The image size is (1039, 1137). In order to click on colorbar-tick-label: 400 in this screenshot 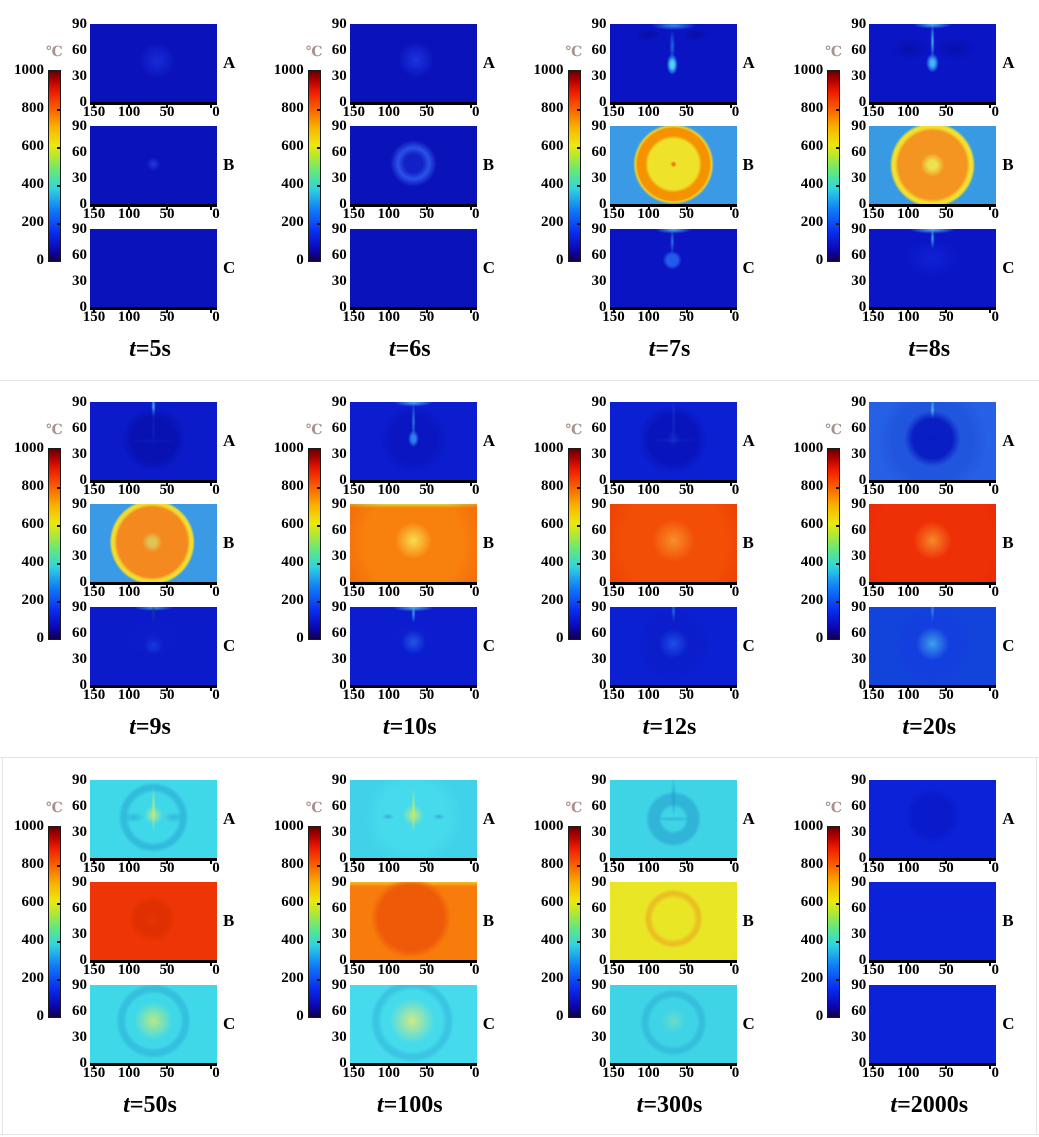, I will do `click(552, 562)`.